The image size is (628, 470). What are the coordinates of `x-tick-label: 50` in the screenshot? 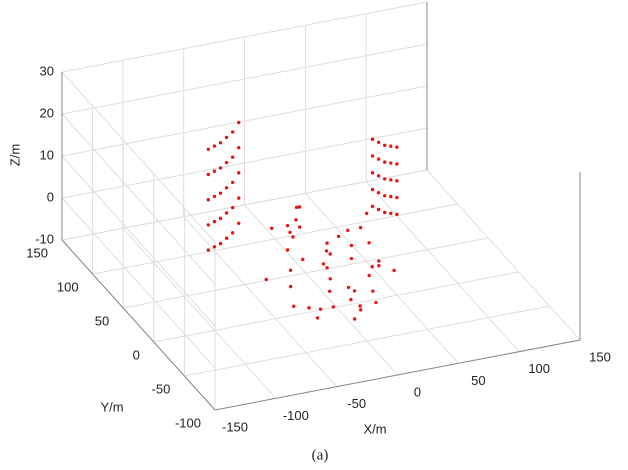 It's located at (478, 380).